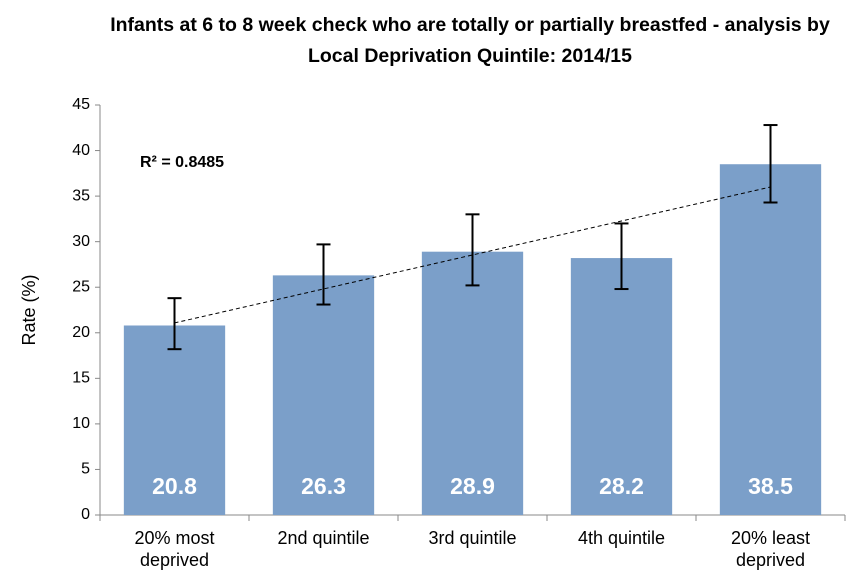 This screenshot has height=577, width=859. I want to click on x-tick-label: 3rd quintile, so click(472, 538).